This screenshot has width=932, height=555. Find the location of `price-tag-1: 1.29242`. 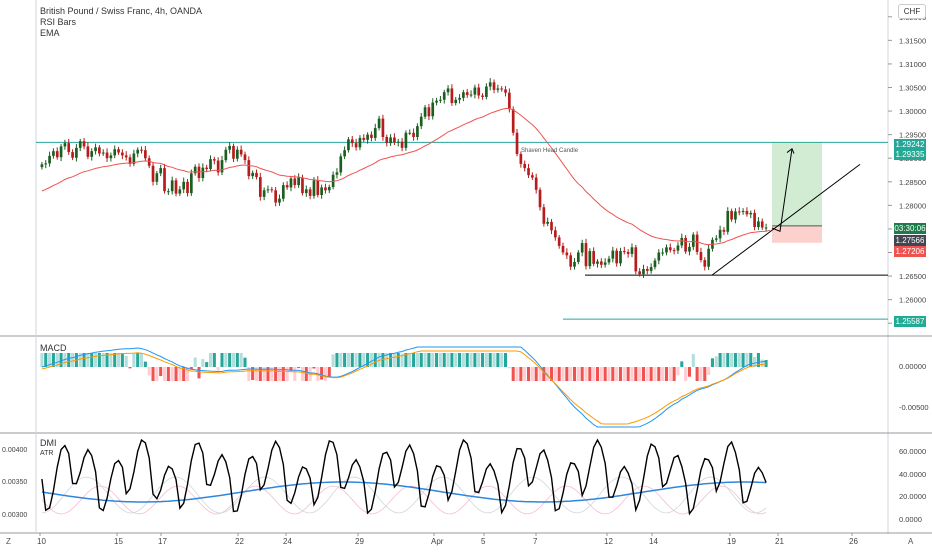

price-tag-1: 1.29242 is located at coordinates (910, 144).